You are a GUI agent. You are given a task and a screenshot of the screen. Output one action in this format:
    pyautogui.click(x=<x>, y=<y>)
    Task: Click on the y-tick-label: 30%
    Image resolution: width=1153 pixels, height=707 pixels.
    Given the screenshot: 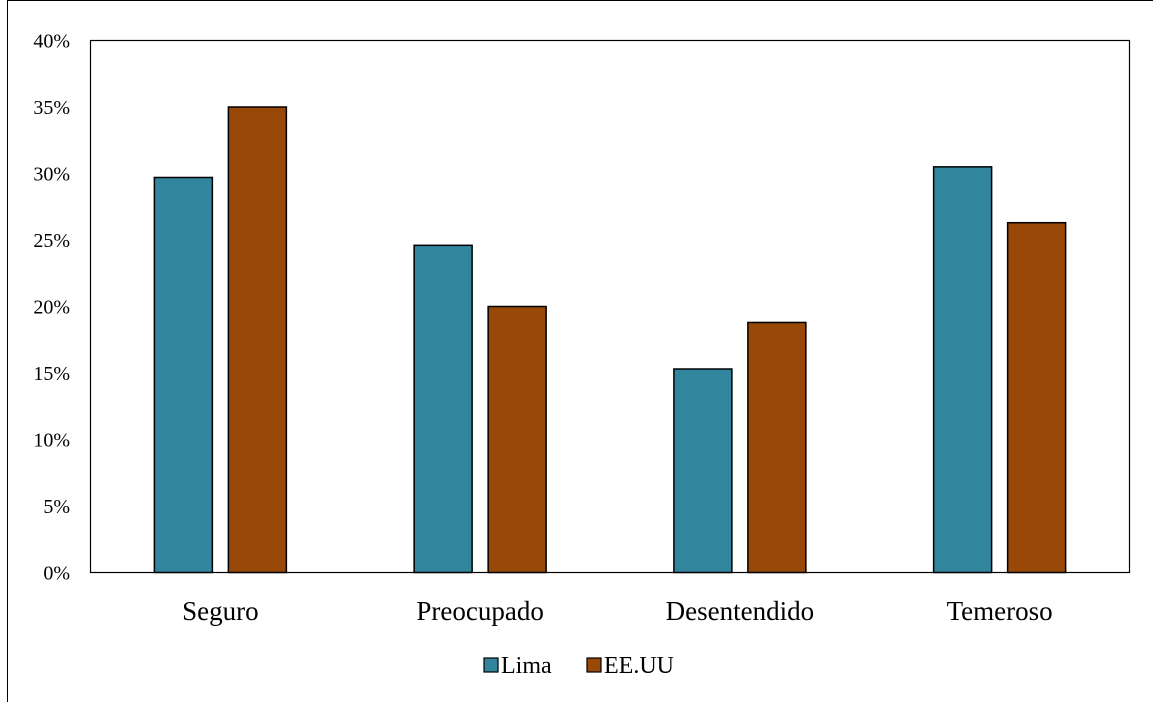 What is the action you would take?
    pyautogui.click(x=51, y=175)
    